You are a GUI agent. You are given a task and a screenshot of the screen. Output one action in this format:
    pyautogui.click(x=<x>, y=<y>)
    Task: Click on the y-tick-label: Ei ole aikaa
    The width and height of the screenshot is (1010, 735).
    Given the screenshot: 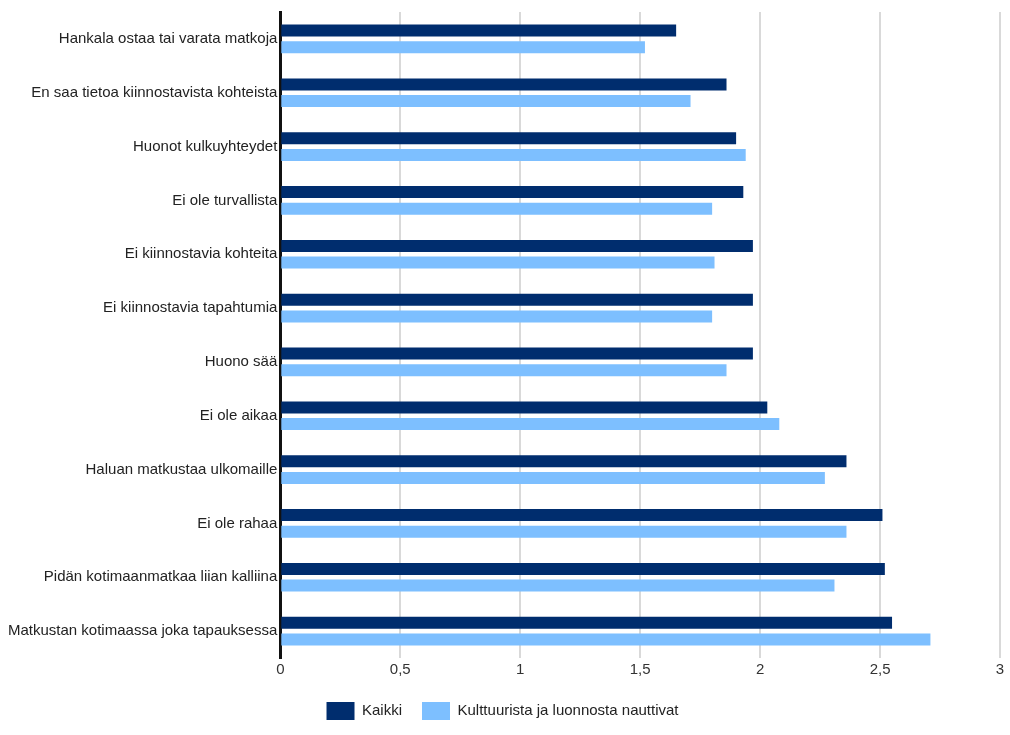 What is the action you would take?
    pyautogui.click(x=238, y=414)
    